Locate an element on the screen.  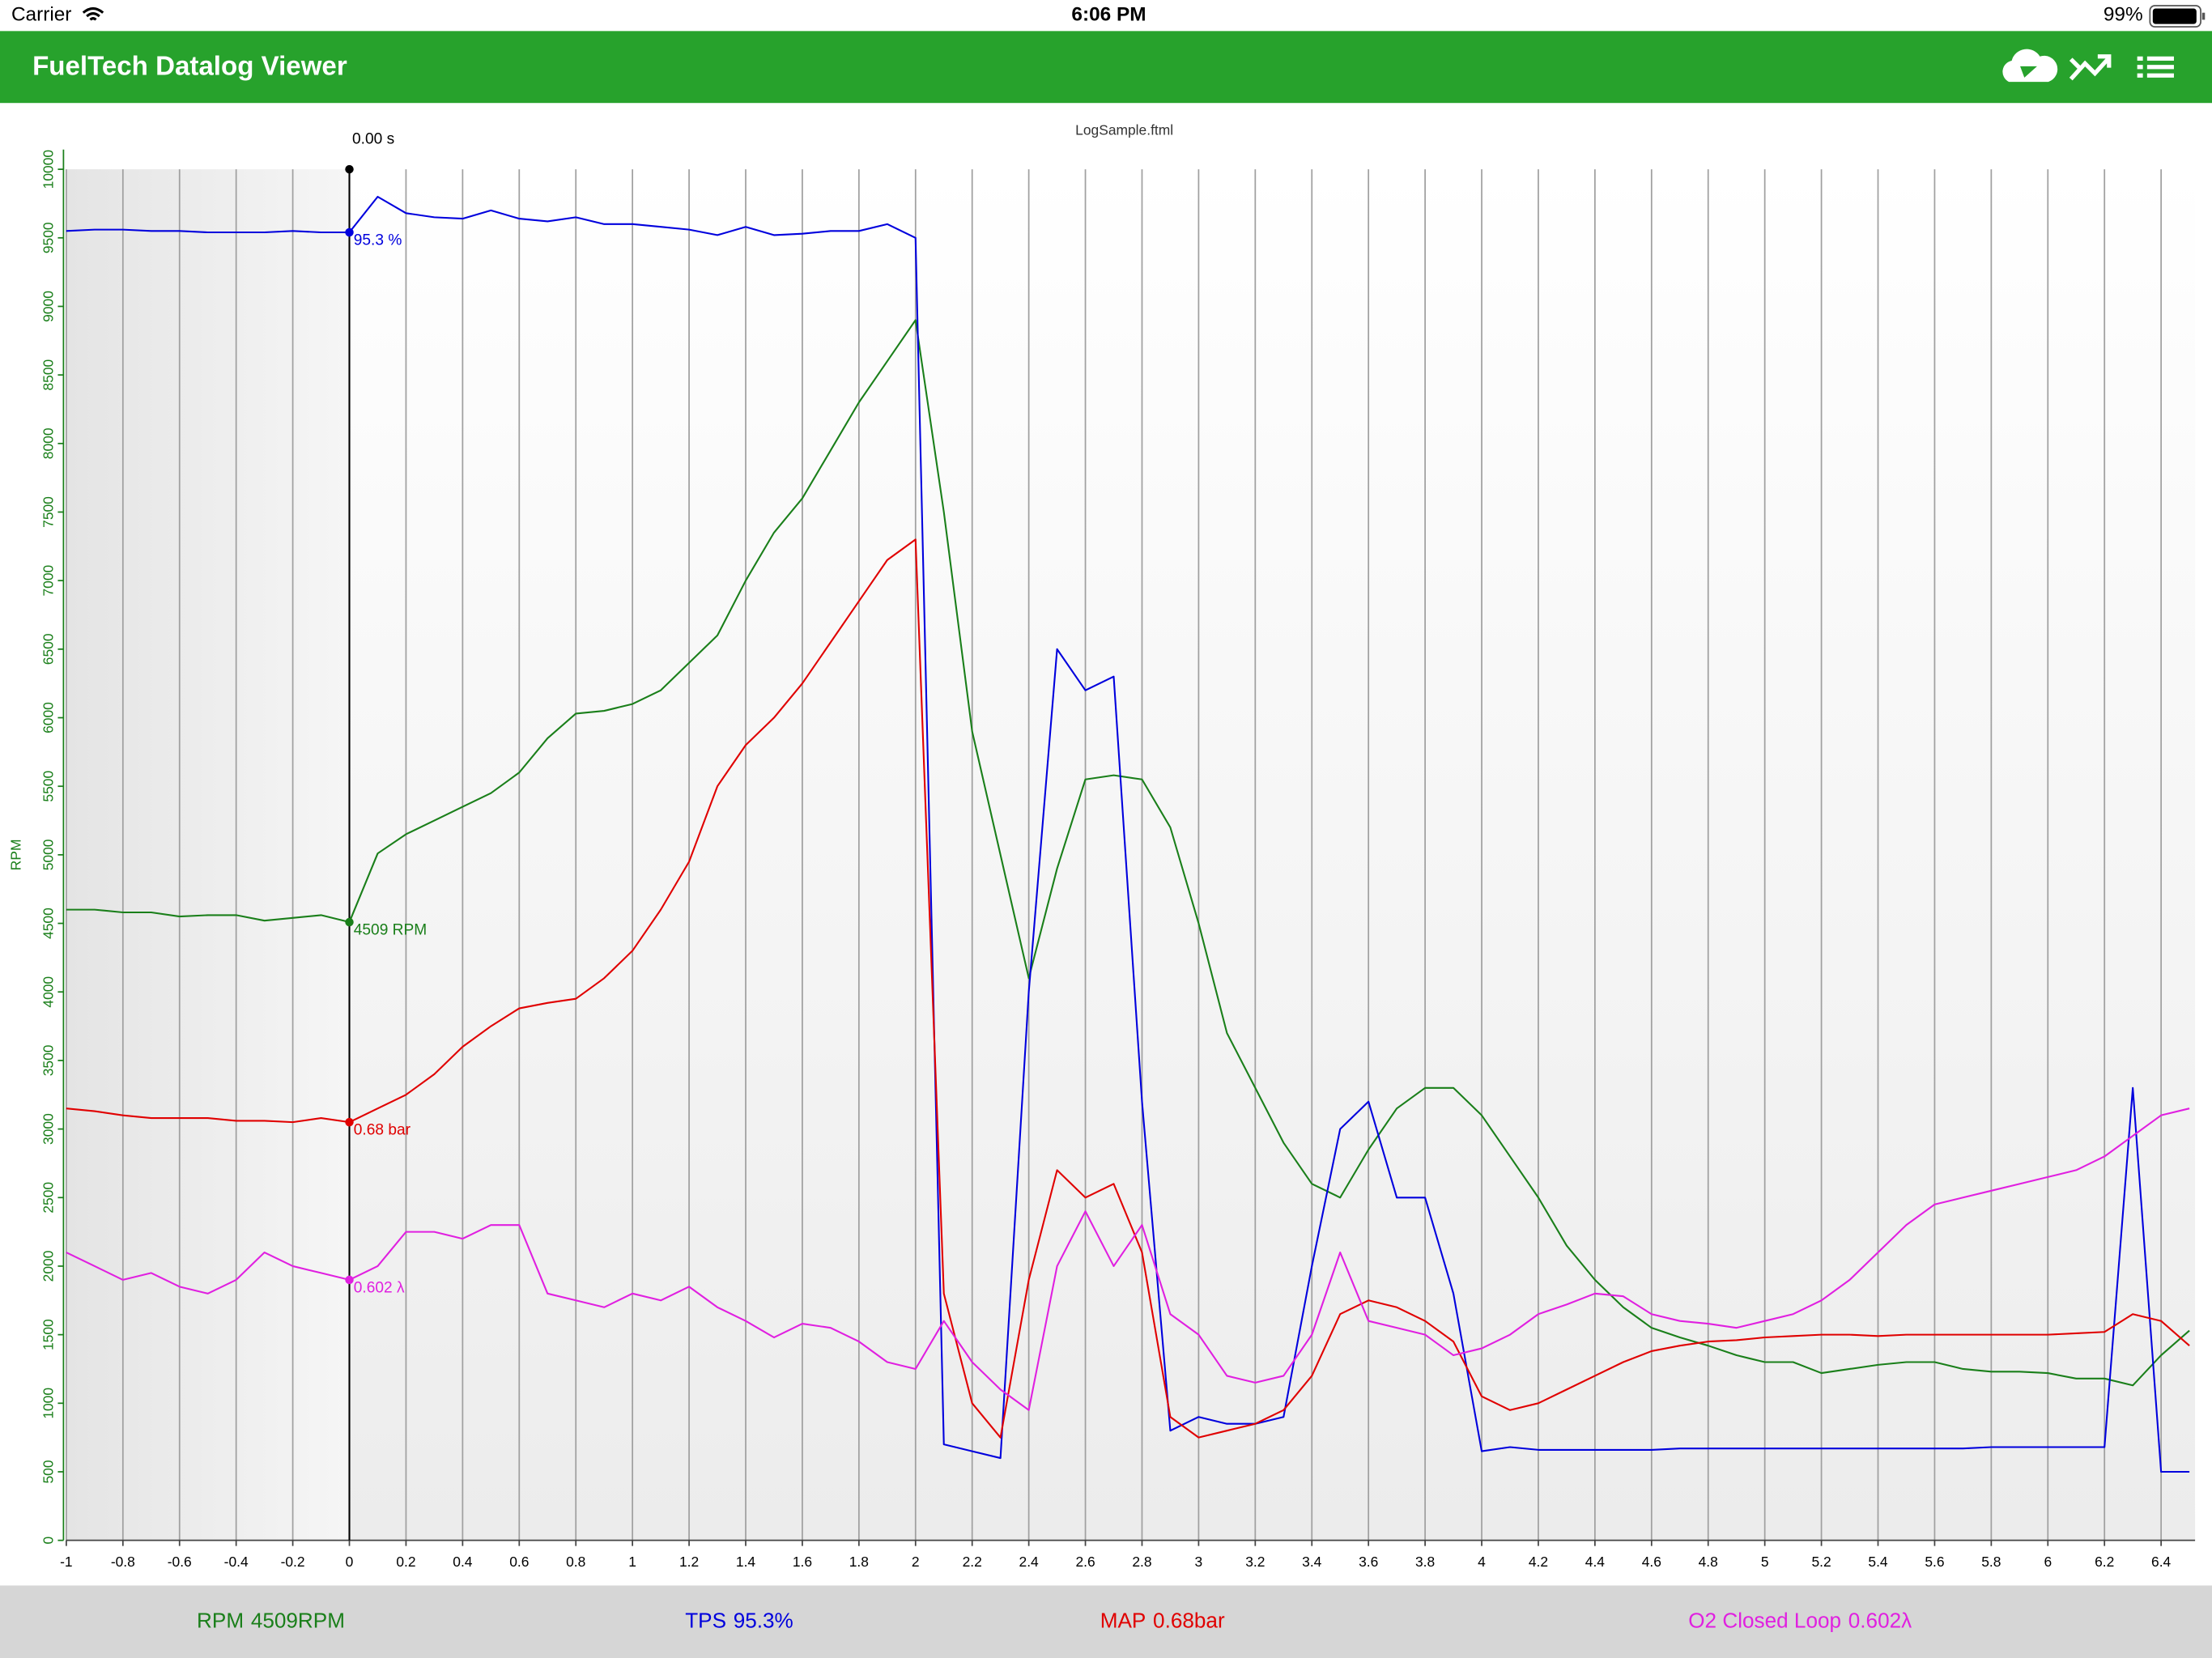
y-tick-label: 1000 is located at coordinates (49, 1403).